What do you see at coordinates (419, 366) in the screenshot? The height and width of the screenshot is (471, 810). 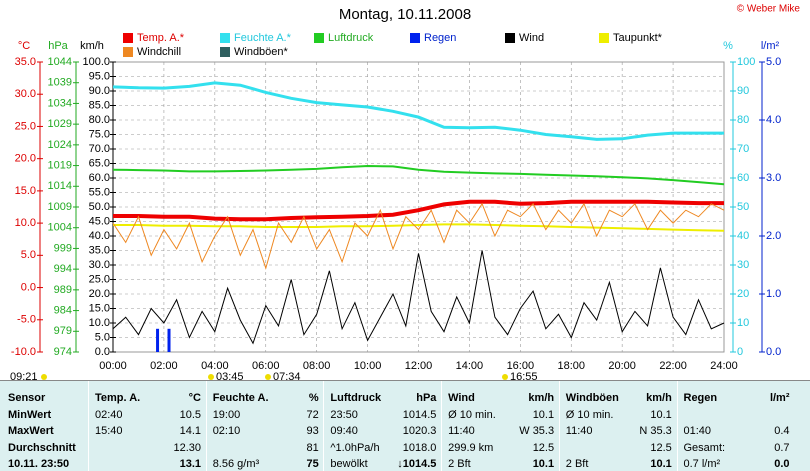 I see `x-tick-label: 12:00` at bounding box center [419, 366].